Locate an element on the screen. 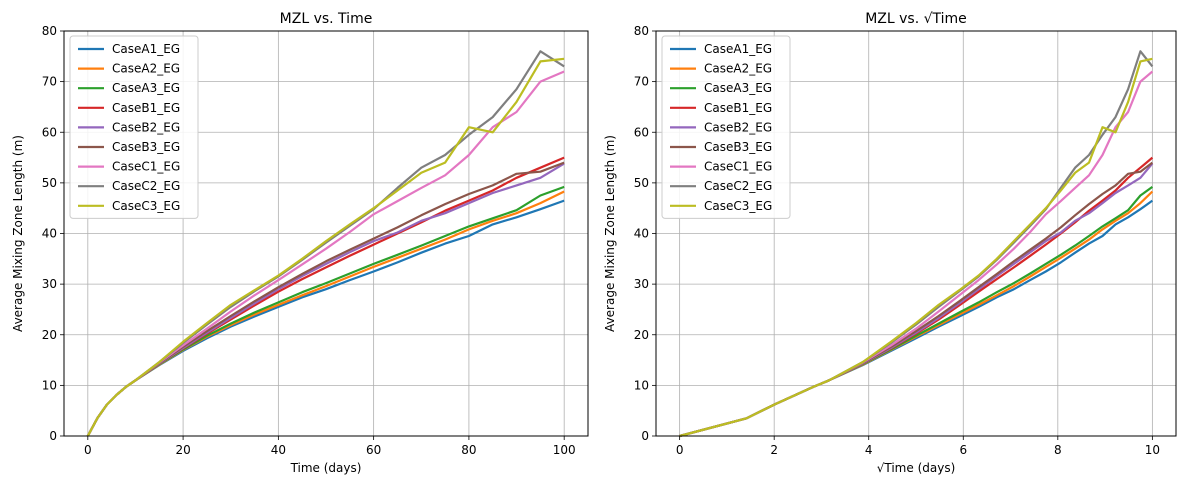 This screenshot has width=1189, height=490. x-axis-label: Time (days) is located at coordinates (326, 468).